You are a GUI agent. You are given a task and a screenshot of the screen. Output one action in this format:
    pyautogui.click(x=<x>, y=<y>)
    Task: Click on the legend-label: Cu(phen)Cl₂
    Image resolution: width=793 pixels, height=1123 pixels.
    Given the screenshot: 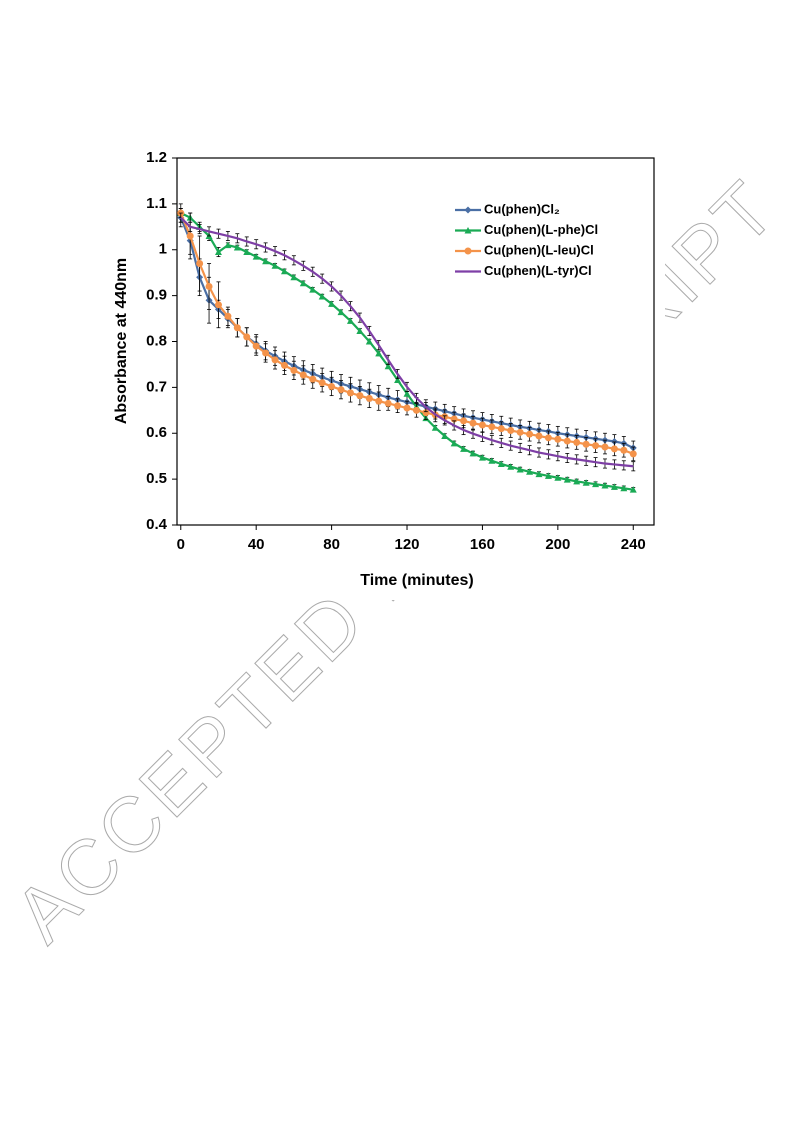 What is the action you would take?
    pyautogui.click(x=522, y=208)
    